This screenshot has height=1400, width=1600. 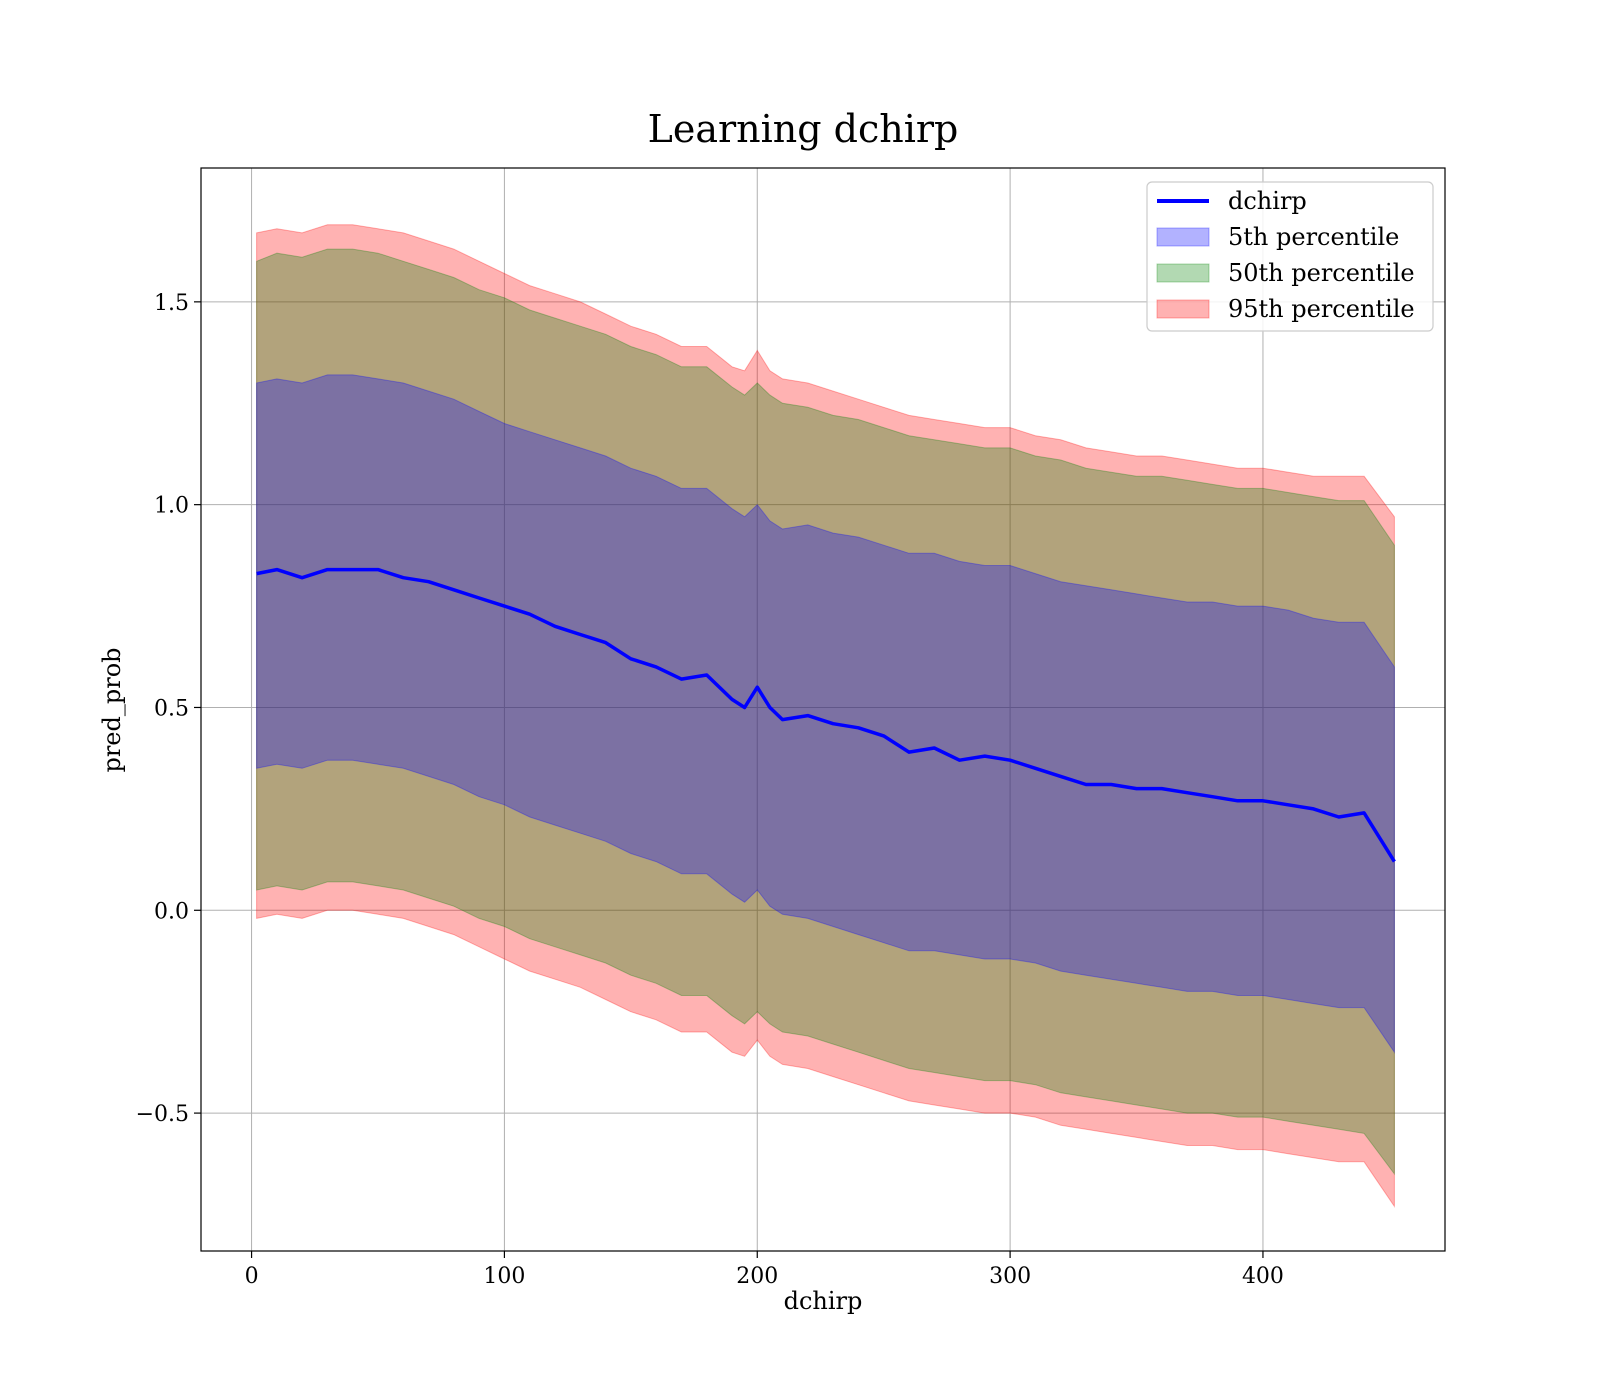 I want to click on legend-label-50th: 50th percentile, so click(x=1321, y=273).